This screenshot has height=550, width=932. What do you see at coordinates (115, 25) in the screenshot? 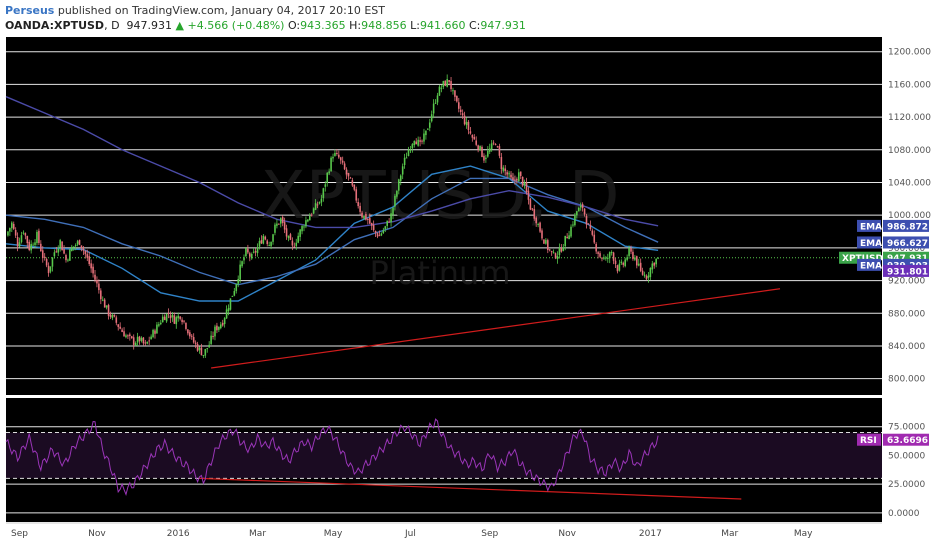
I see `interval: D` at bounding box center [115, 25].